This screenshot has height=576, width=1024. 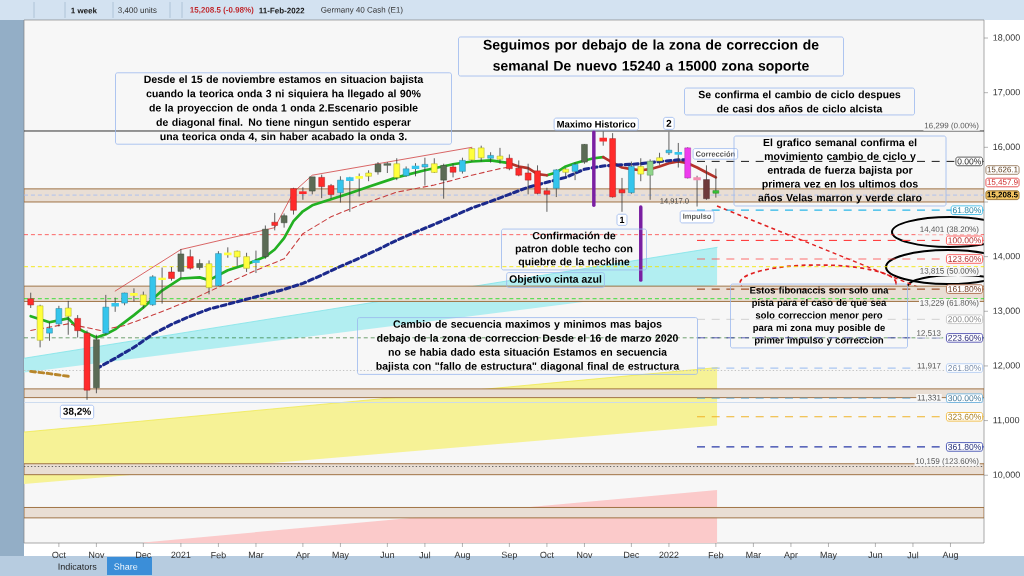 What do you see at coordinates (284, 108) in the screenshot?
I see `annotation: Desde el 15 de noviembre estamos en situacion bajista cuando la teorica onda 3 ni siquiera ha llegado al 90% de la proyeccion de onda 1 onda 2.Escenario posible de diagonal final. No tiene ningun sentido esperar una teorica onda 4, sin haber acabado la onda 3.` at bounding box center [284, 108].